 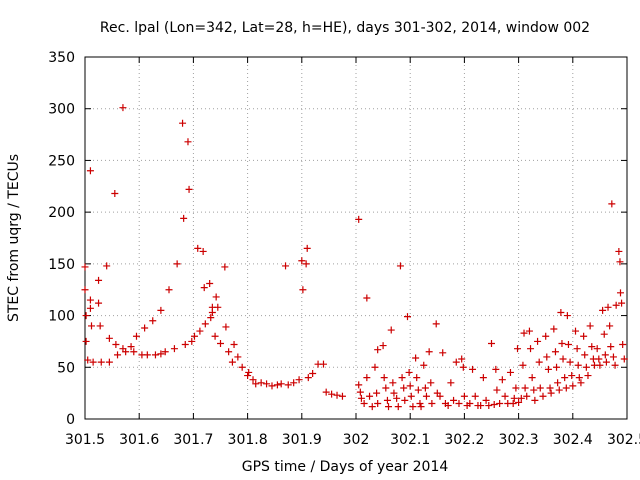 I want to click on y-tick-label: 350, so click(x=61, y=58).